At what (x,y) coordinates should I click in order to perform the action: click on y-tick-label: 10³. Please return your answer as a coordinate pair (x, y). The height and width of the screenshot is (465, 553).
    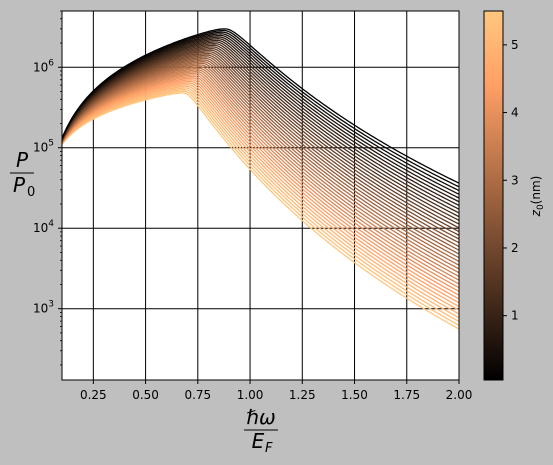
    Looking at the image, I should click on (43, 308).